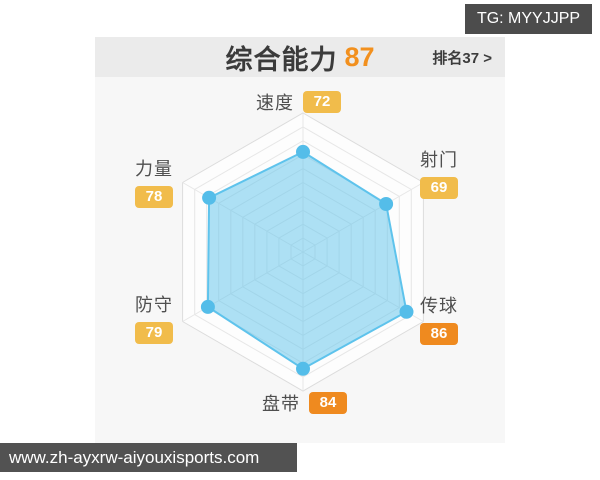 This screenshot has width=600, height=480. What do you see at coordinates (148, 457) in the screenshot?
I see `watermark-website: www.zh-ayxrw-aiyouxisports.com` at bounding box center [148, 457].